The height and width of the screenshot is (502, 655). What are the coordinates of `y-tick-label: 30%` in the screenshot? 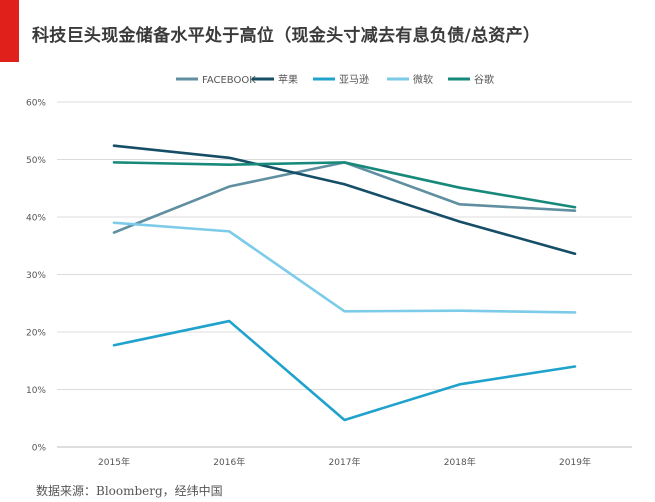 It's located at (36, 276).